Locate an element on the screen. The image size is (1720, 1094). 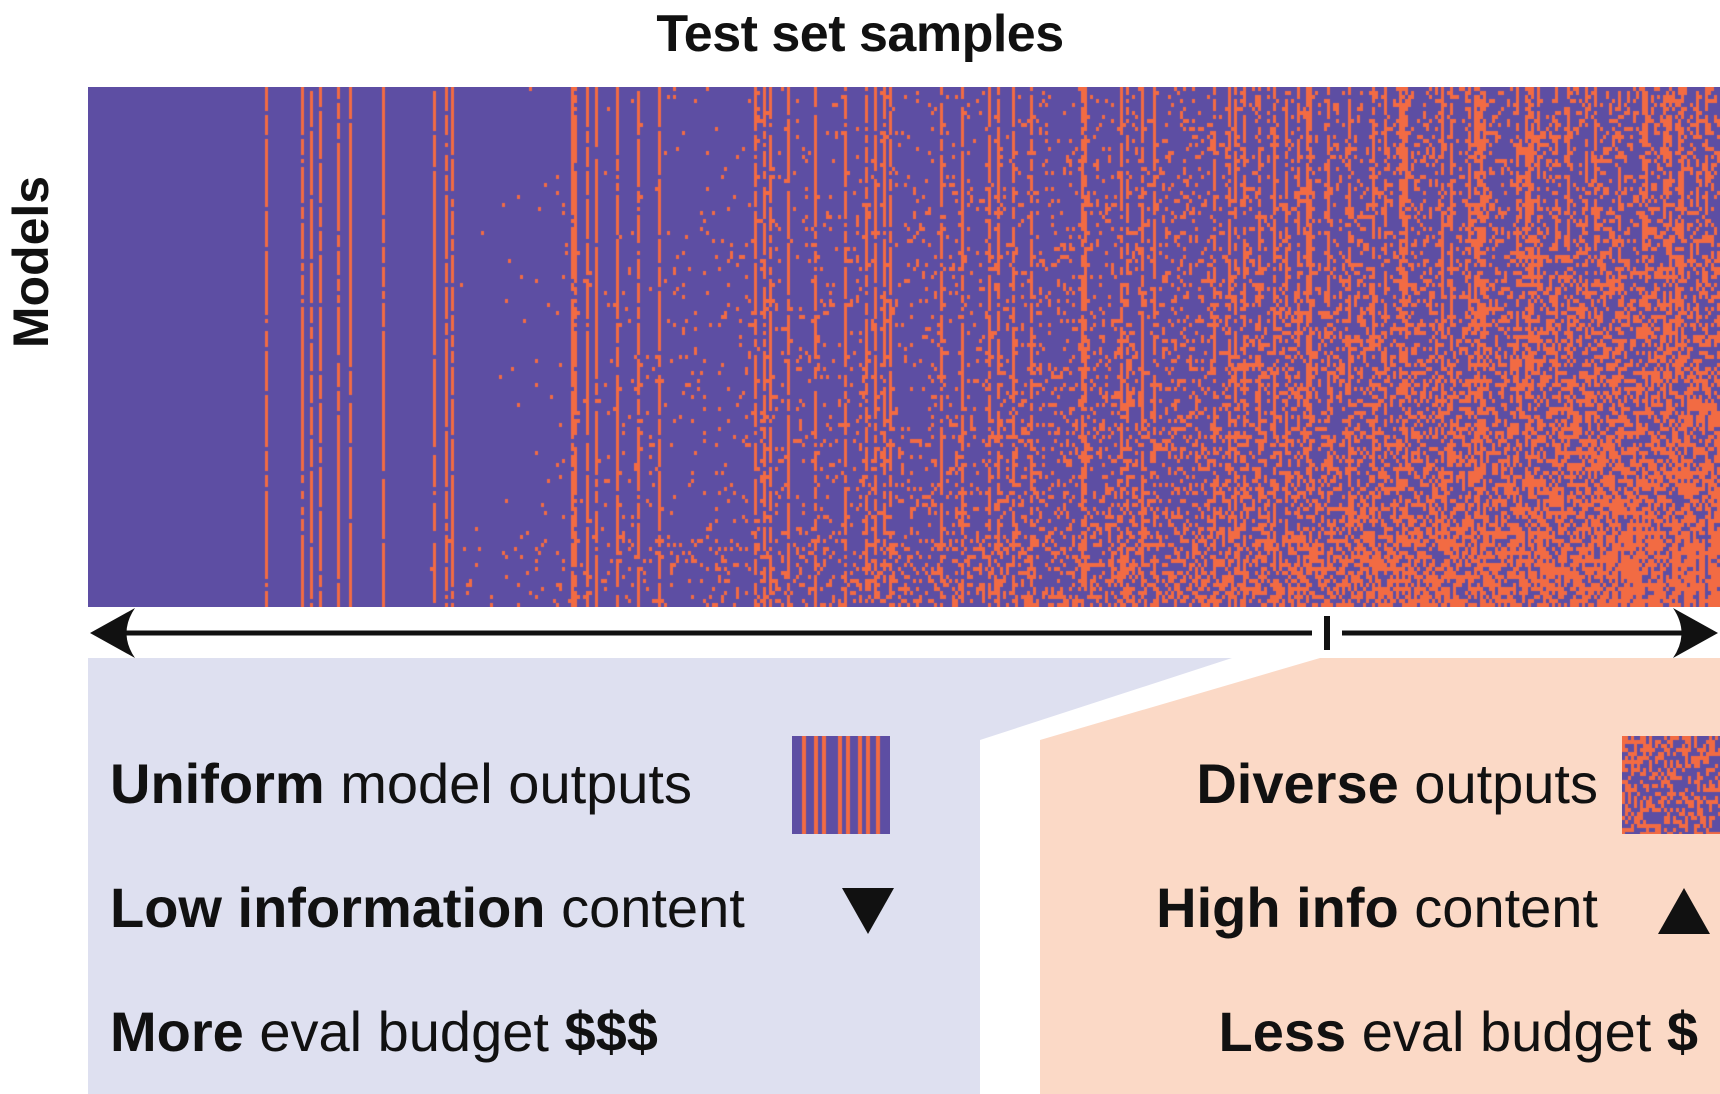
less-bold: Less is located at coordinates (1282, 1031).